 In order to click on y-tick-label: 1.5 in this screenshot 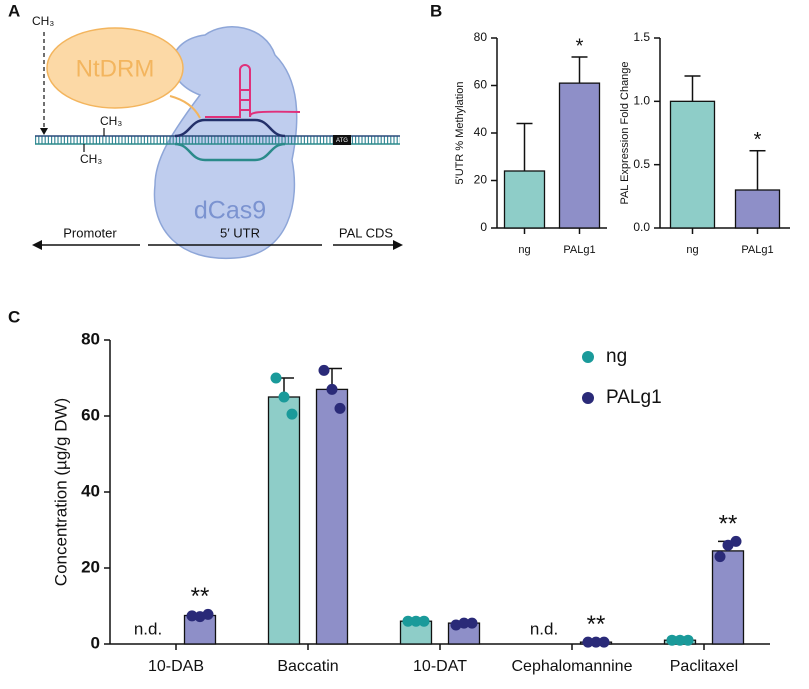, I will do `click(641, 37)`.